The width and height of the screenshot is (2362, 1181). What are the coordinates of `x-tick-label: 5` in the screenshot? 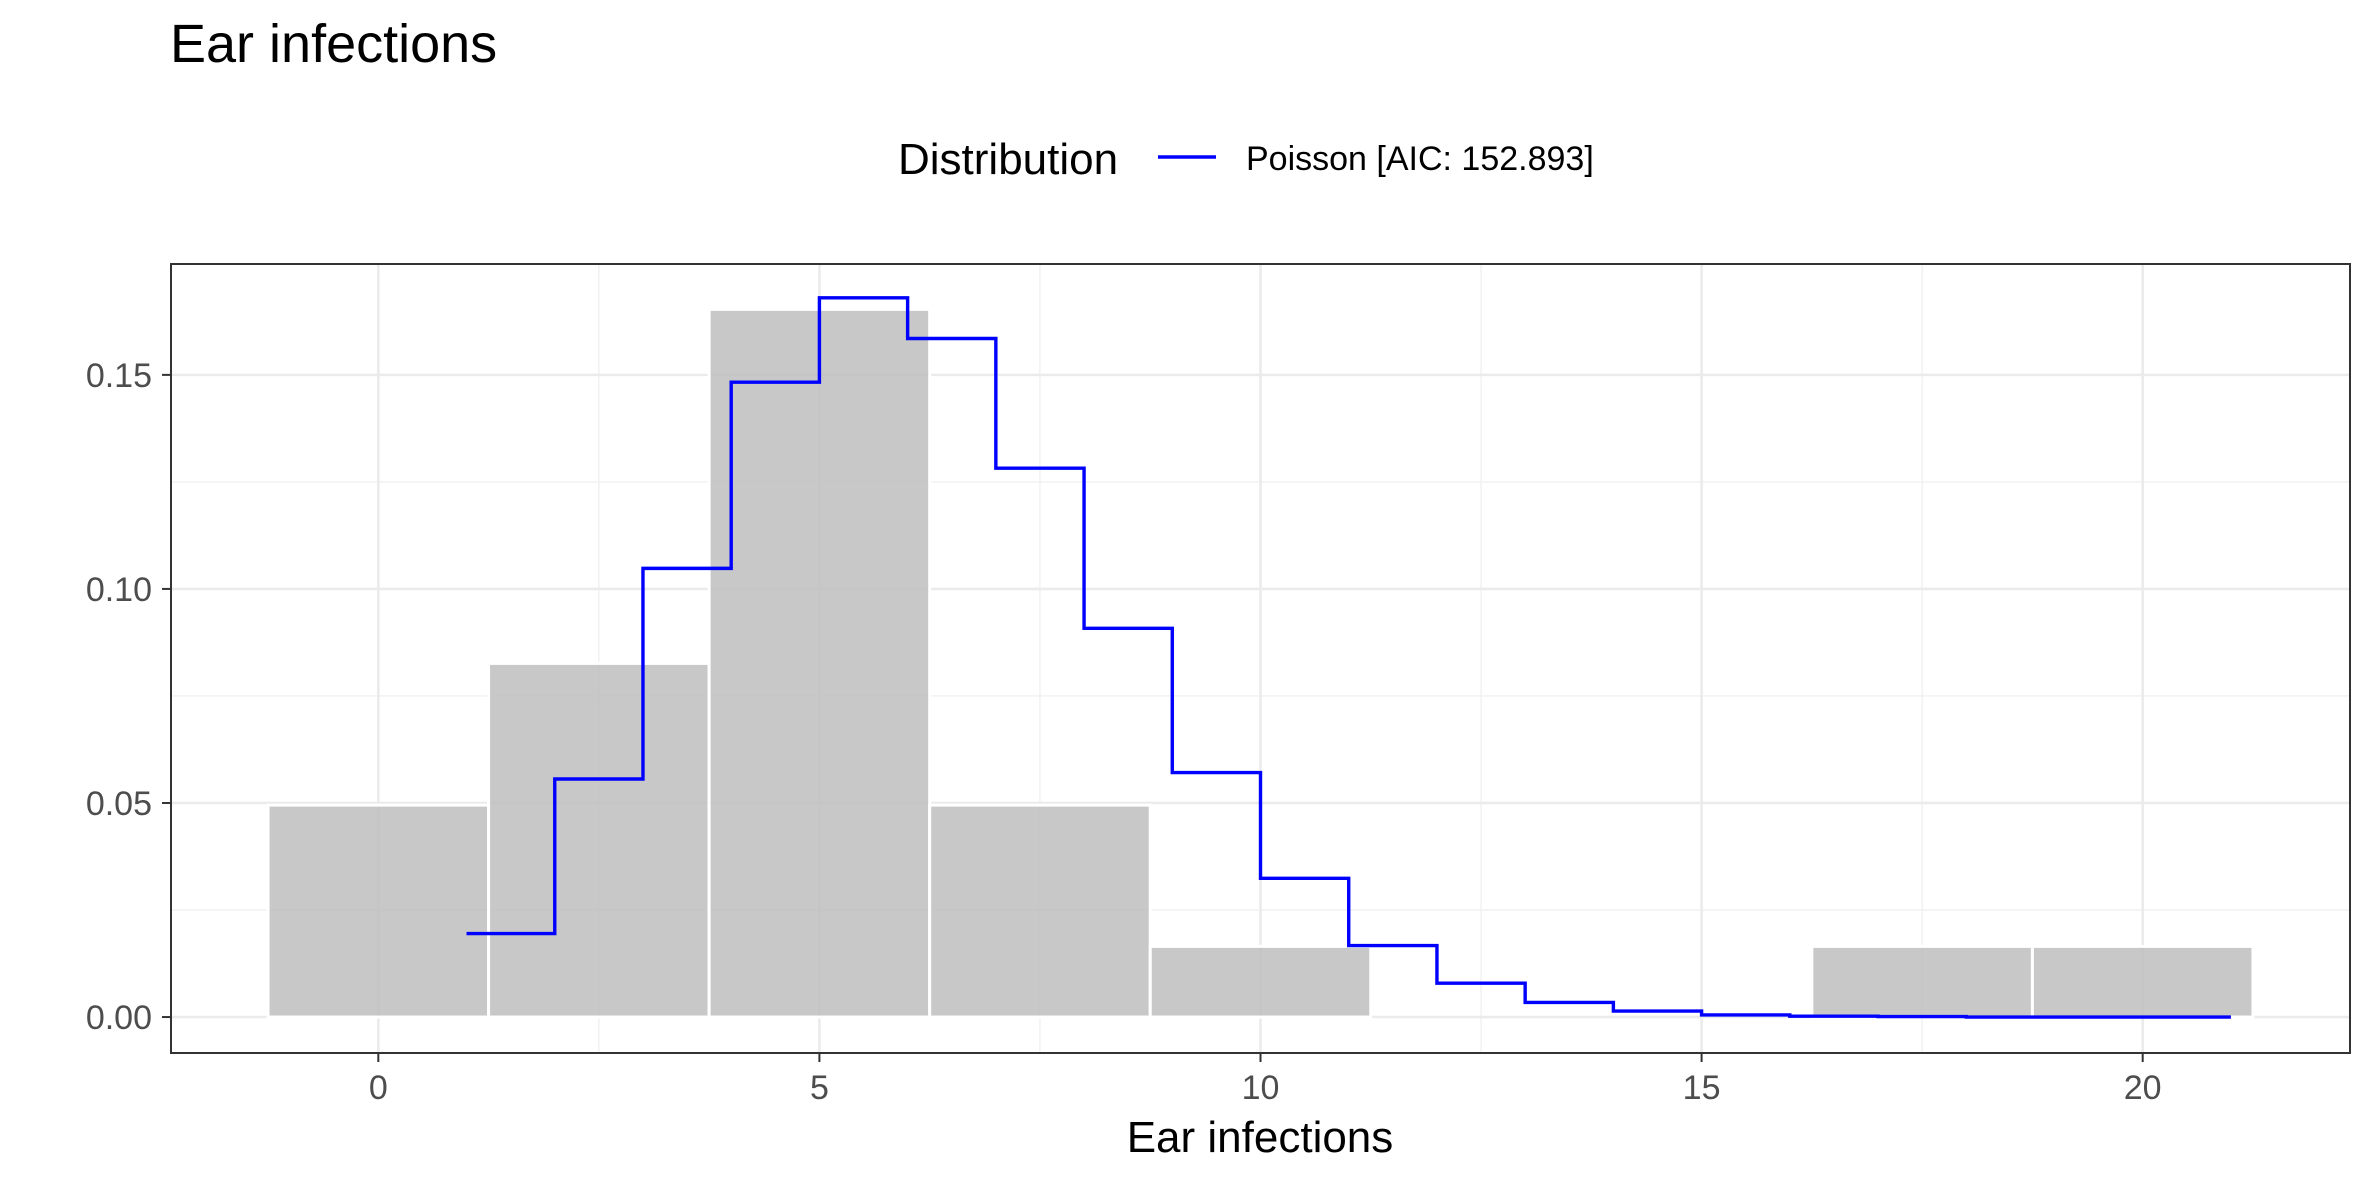 It's located at (819, 1088).